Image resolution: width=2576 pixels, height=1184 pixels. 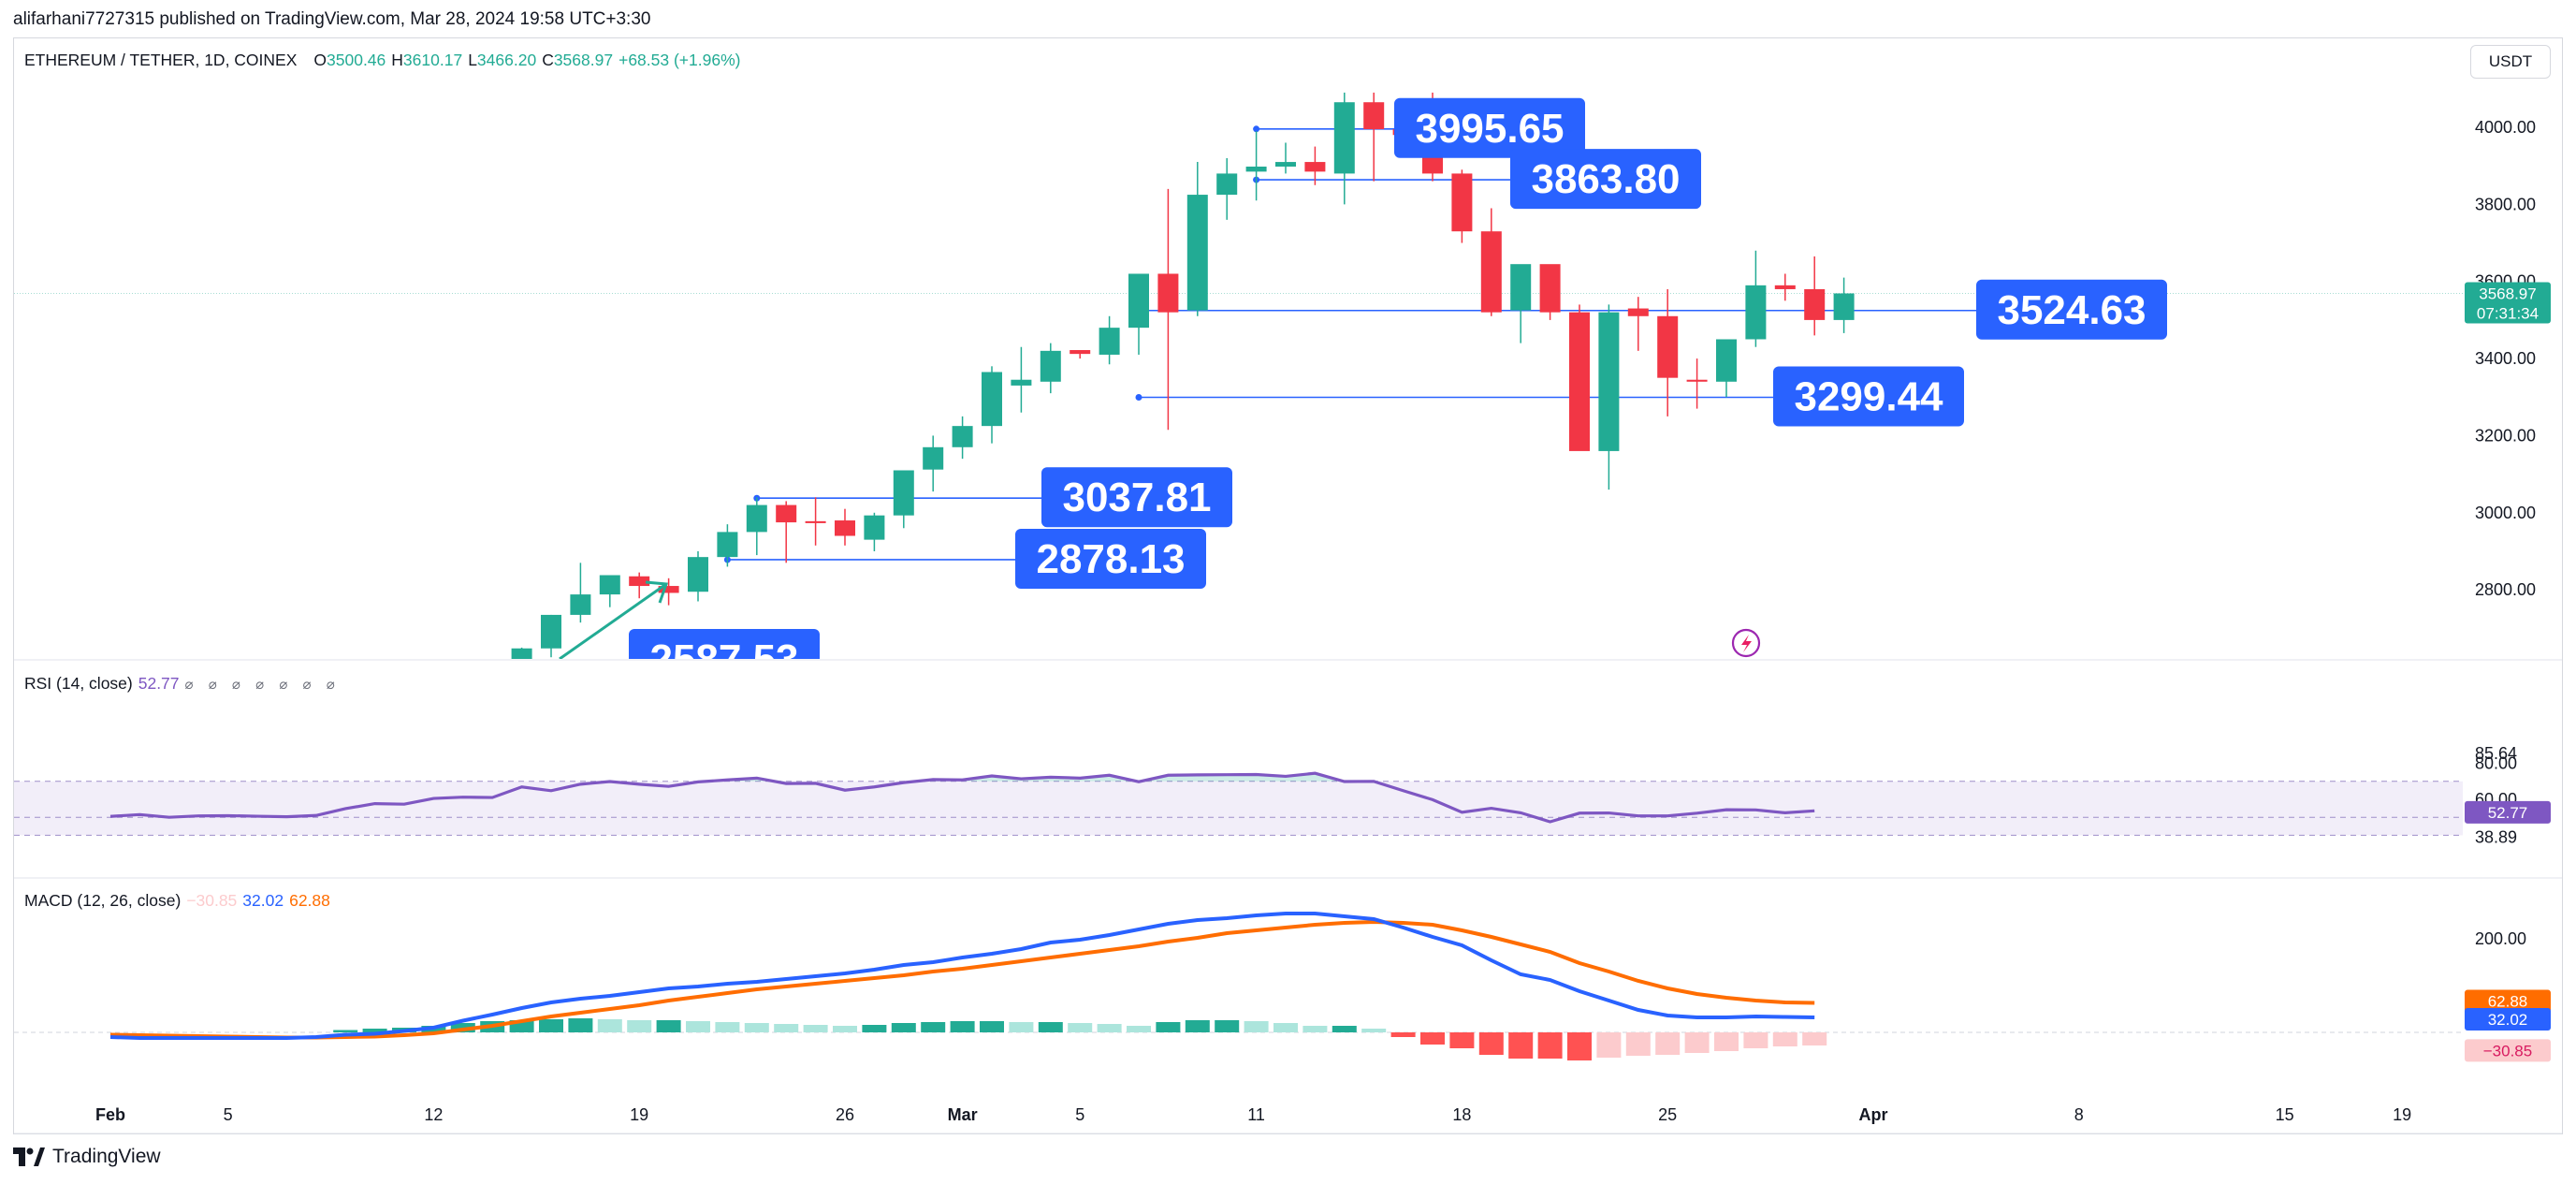 What do you see at coordinates (1605, 179) in the screenshot?
I see `price-label-text: 3863.80` at bounding box center [1605, 179].